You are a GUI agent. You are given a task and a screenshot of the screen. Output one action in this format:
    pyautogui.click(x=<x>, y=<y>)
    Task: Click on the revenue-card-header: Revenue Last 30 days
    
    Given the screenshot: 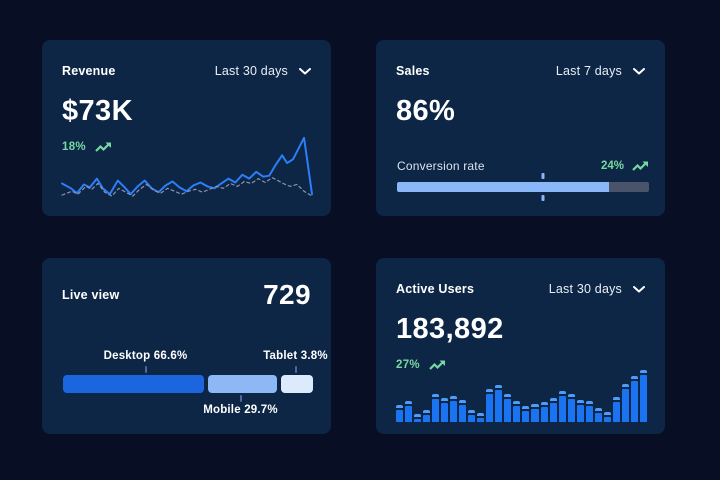 What is the action you would take?
    pyautogui.click(x=186, y=71)
    